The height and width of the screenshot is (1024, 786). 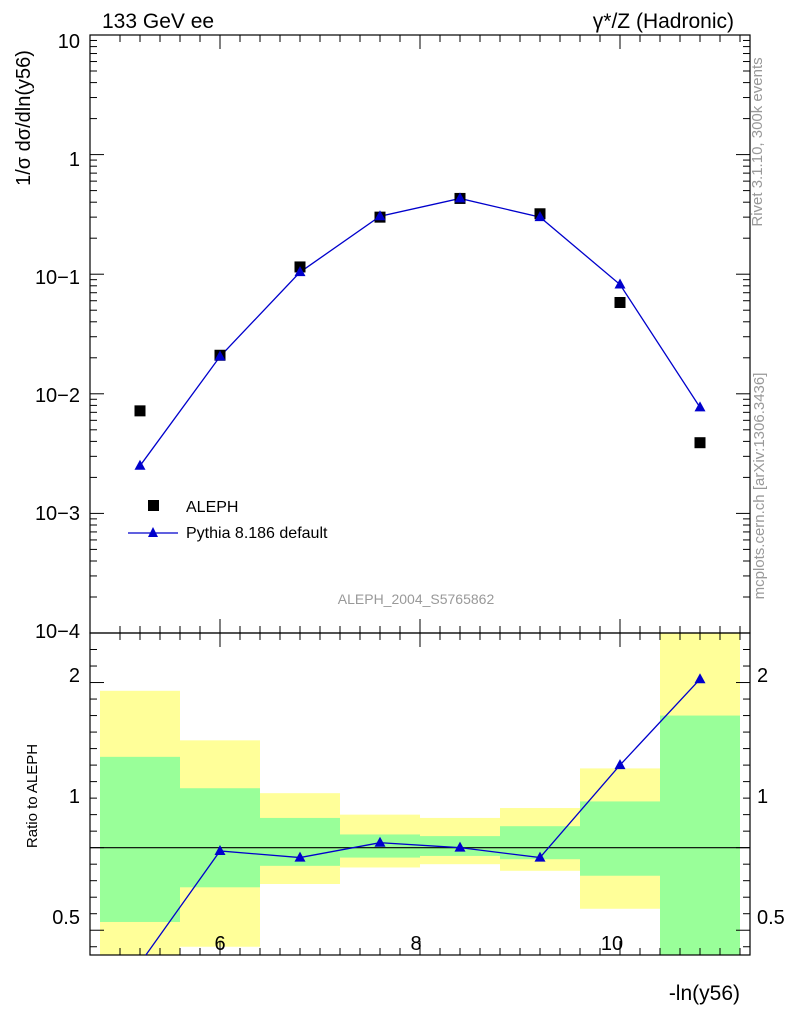 I want to click on y-tick-label-1: 1, so click(x=74, y=160).